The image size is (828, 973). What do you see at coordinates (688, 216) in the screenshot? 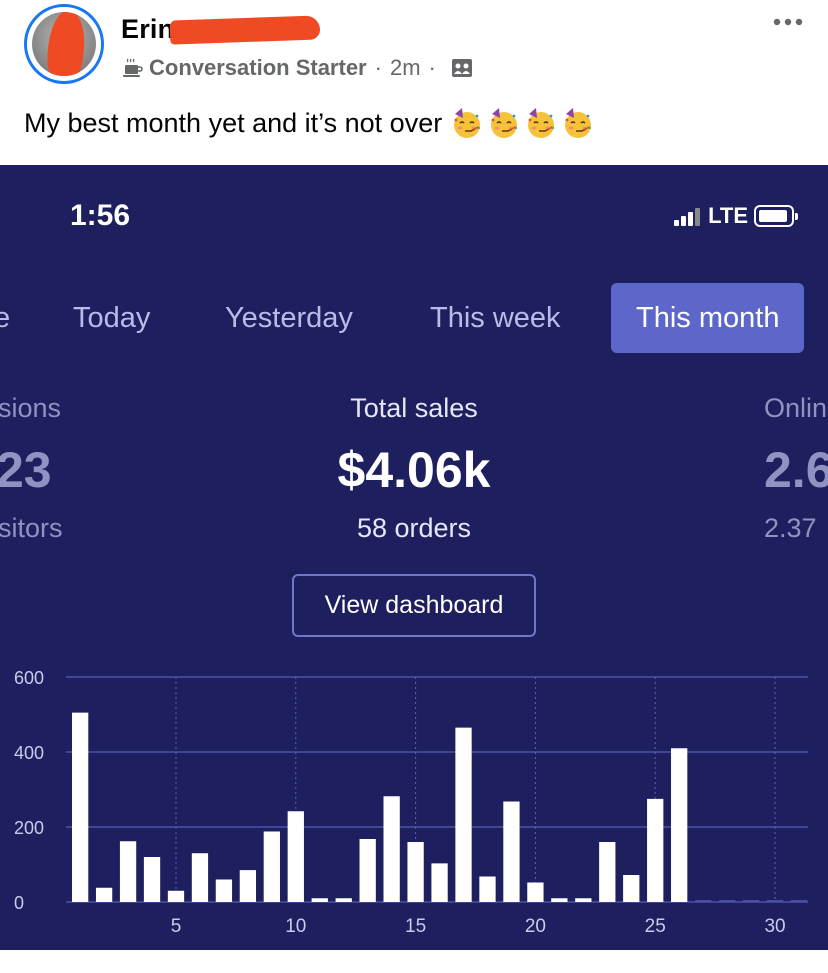
I see `signal-icon` at bounding box center [688, 216].